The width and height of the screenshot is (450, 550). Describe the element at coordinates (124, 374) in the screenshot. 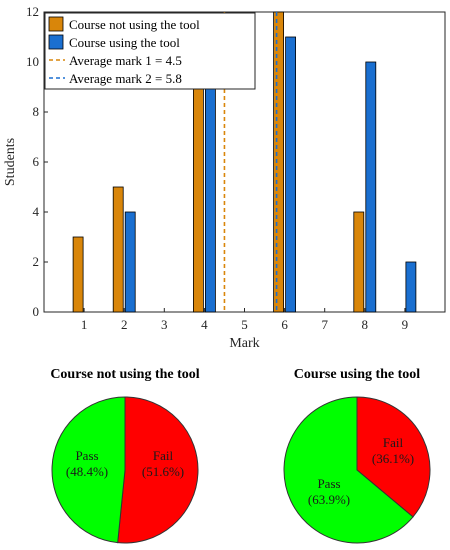

I see `pie-title: Course not using the tool` at that location.